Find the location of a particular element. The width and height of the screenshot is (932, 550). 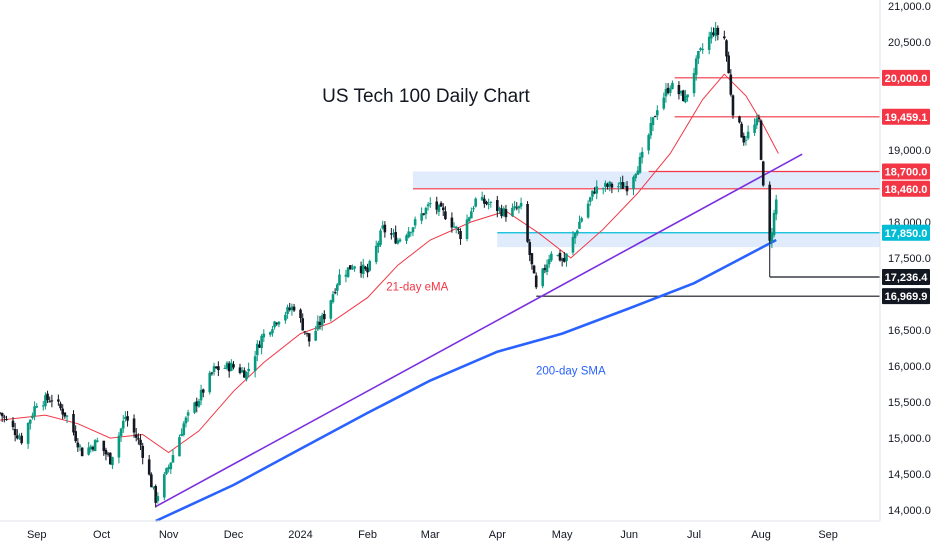

x-tick-4: 2024 is located at coordinates (300, 535).